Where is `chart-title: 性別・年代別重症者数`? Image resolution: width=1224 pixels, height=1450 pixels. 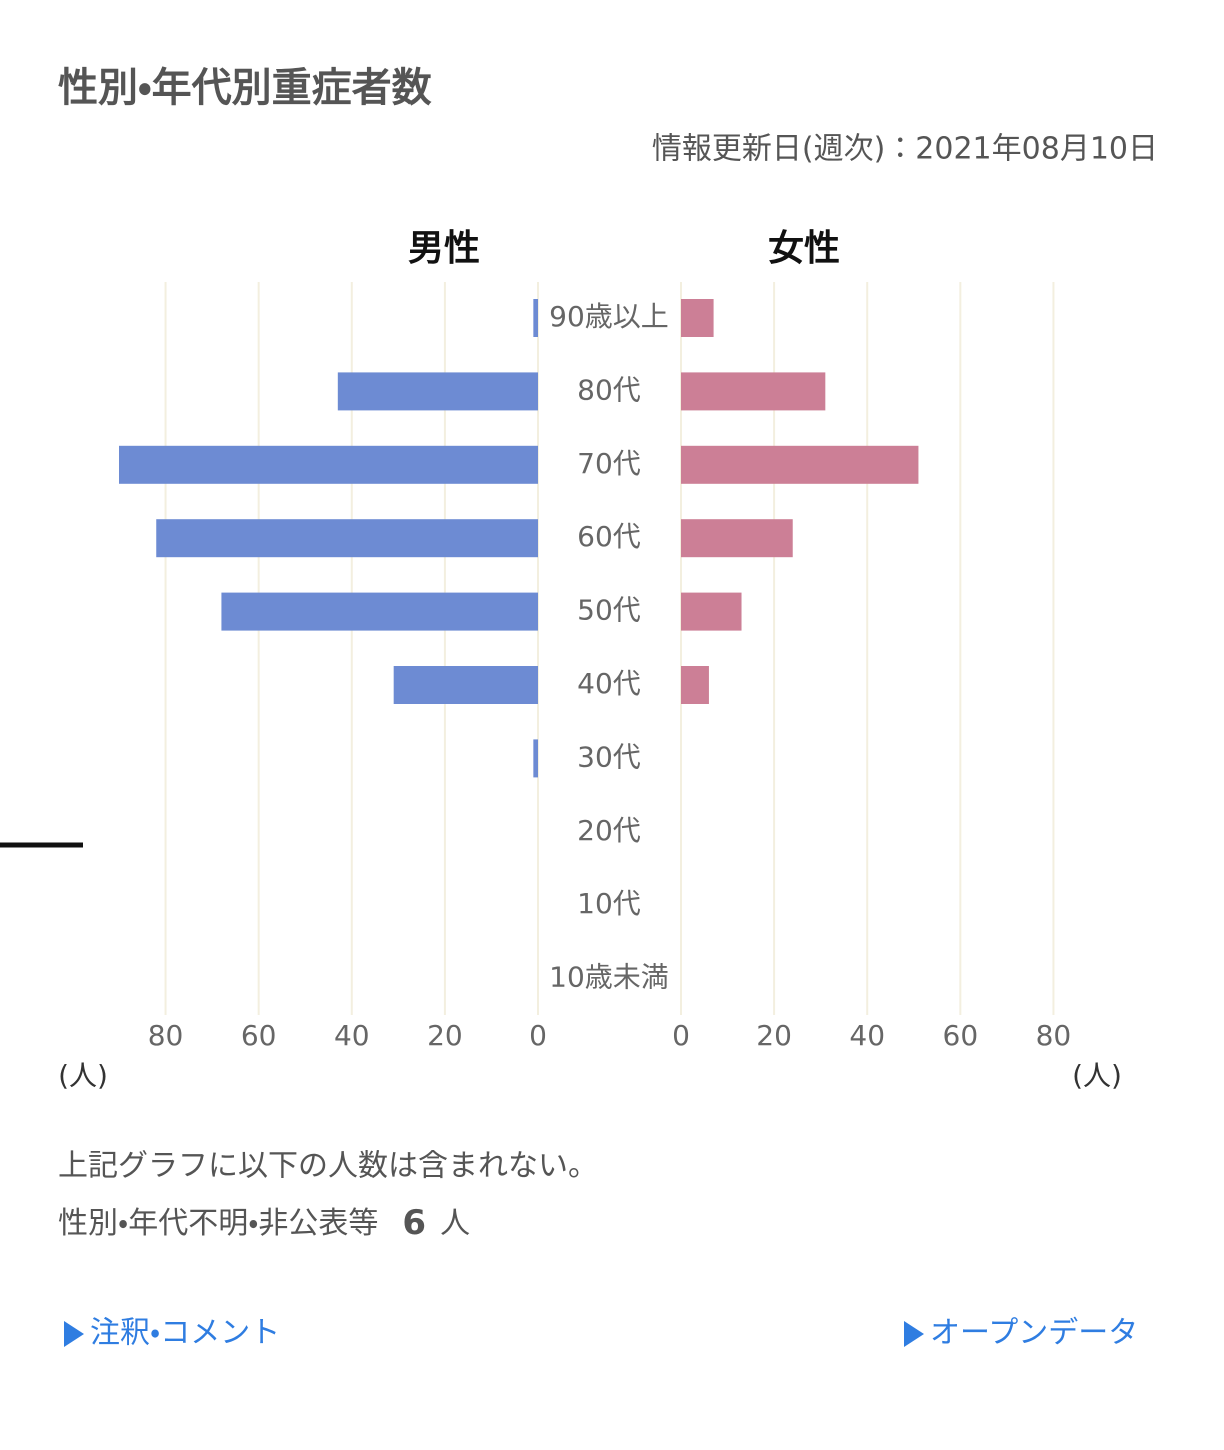
chart-title: 性別・年代別重症者数 is located at coordinates (245, 88).